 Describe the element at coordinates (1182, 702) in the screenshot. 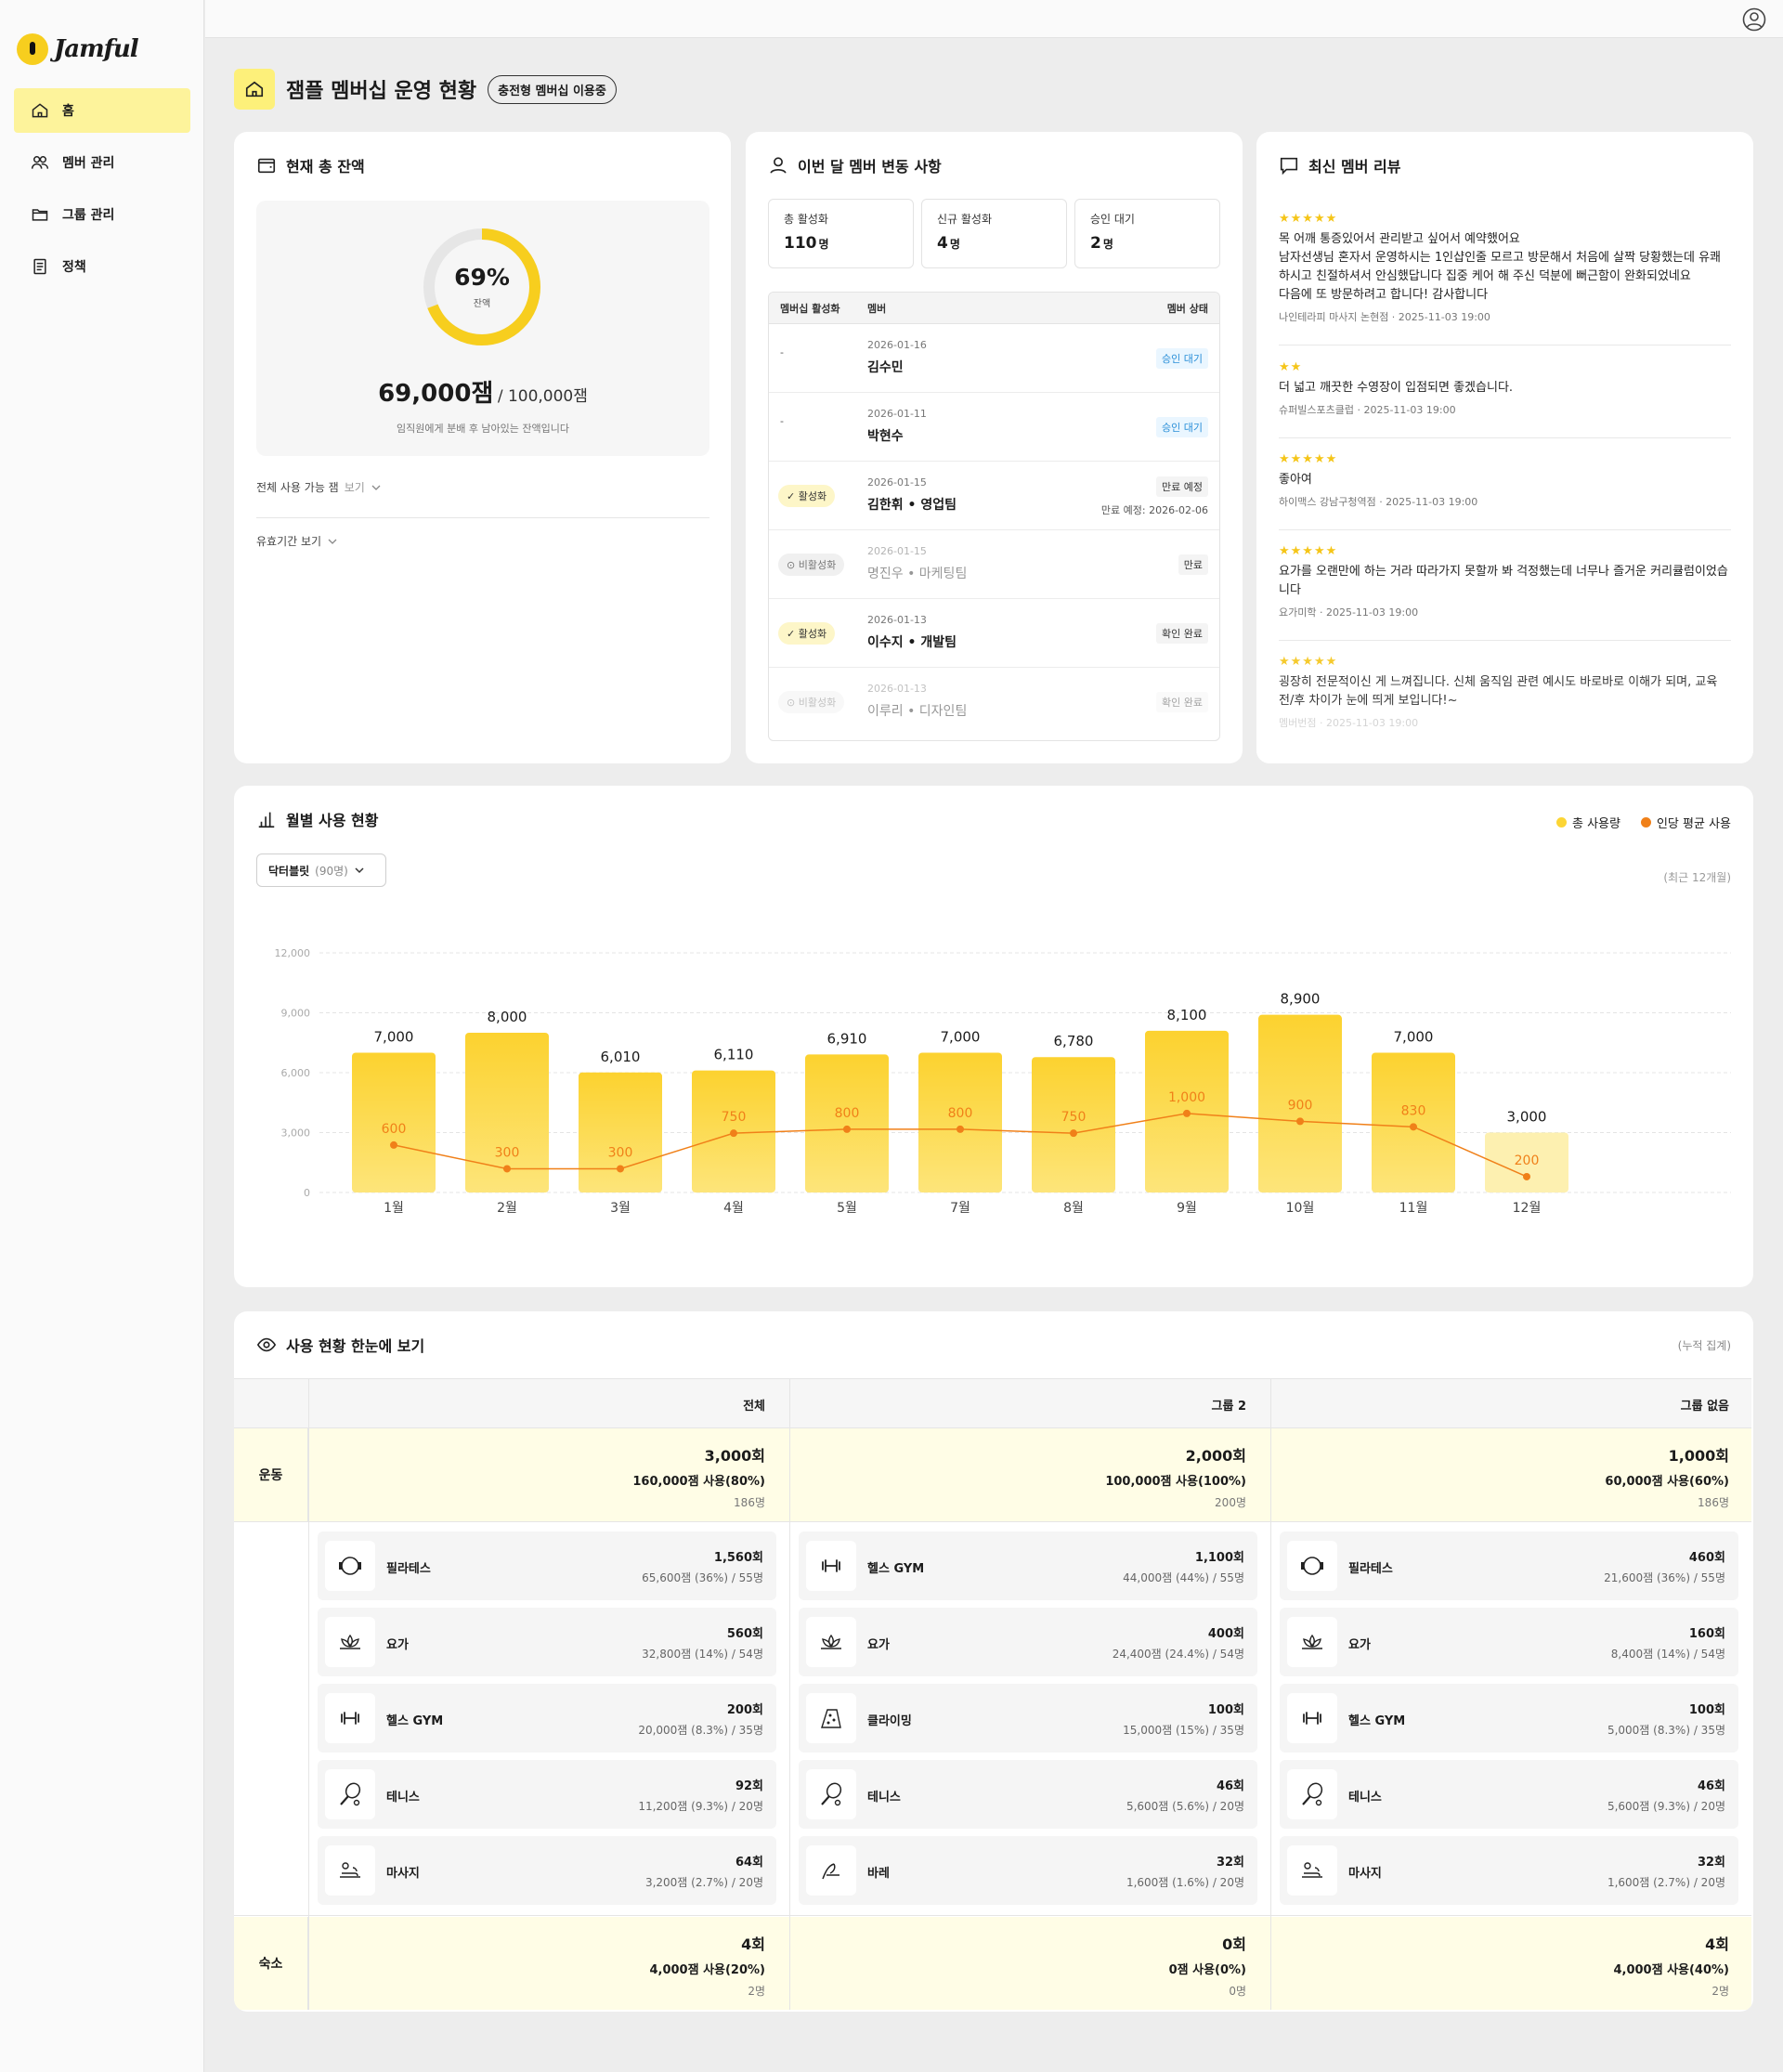

I see `status-badge: 확인 완료` at that location.